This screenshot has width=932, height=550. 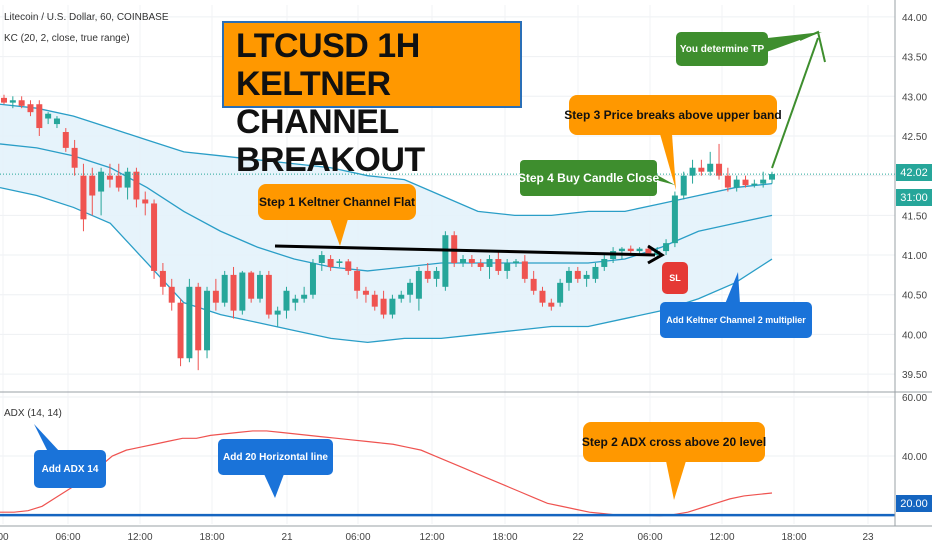 I want to click on price-tick-label: 43.00, so click(x=914, y=97).